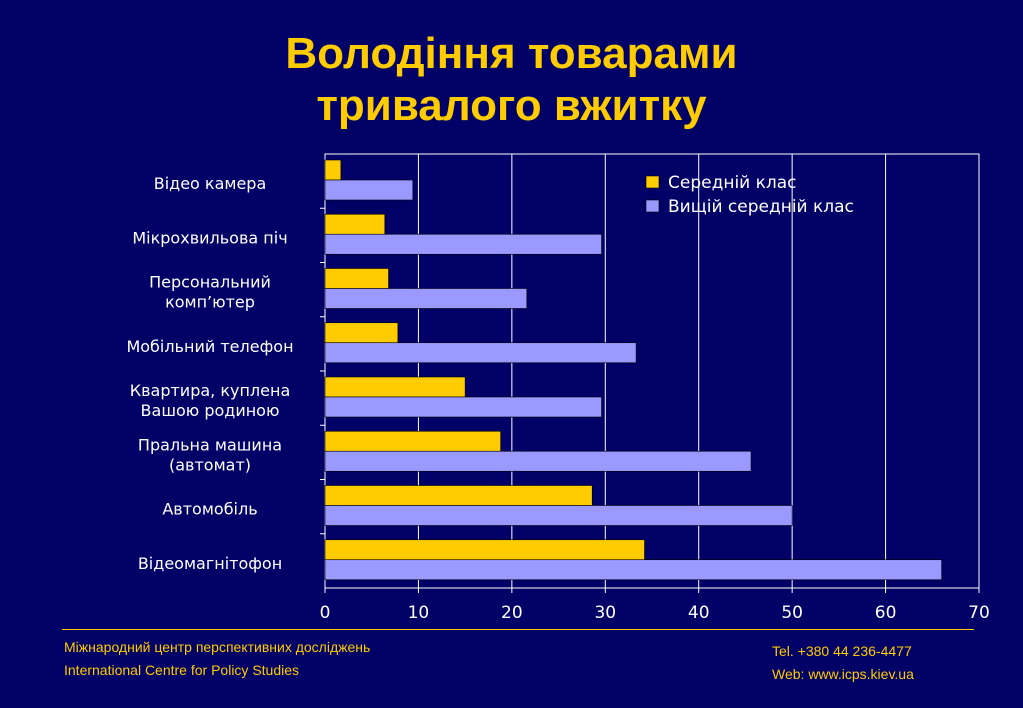 Image resolution: width=1023 pixels, height=708 pixels. What do you see at coordinates (605, 613) in the screenshot?
I see `x-tick-label: 30` at bounding box center [605, 613].